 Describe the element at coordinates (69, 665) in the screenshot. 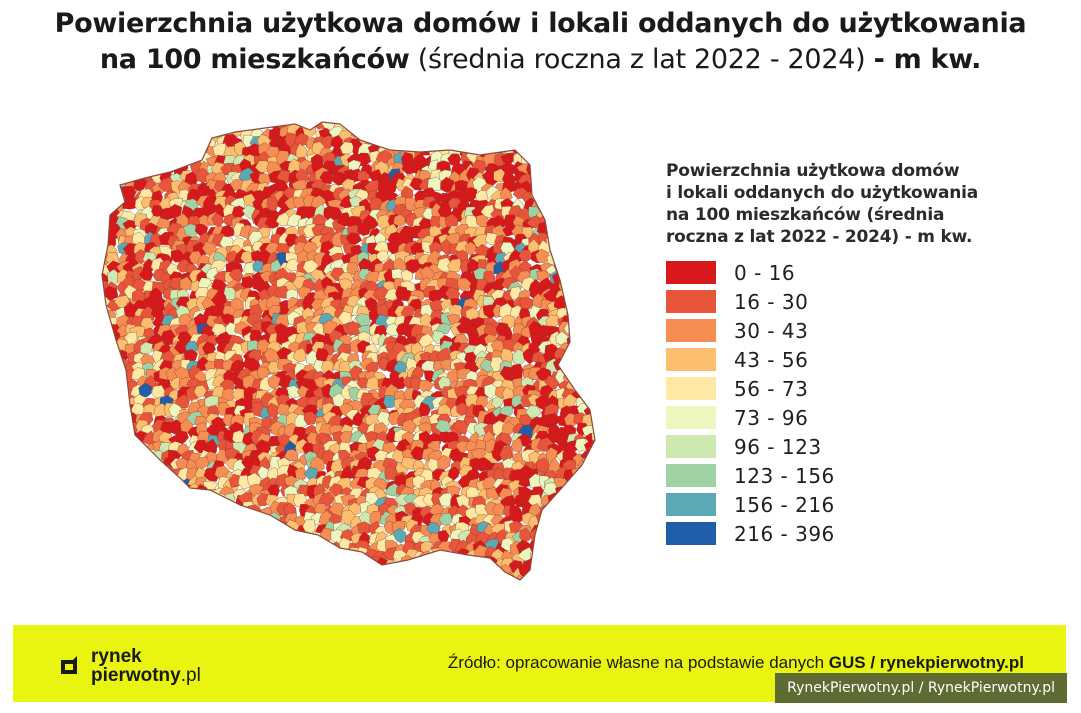

I see `logo-icon` at that location.